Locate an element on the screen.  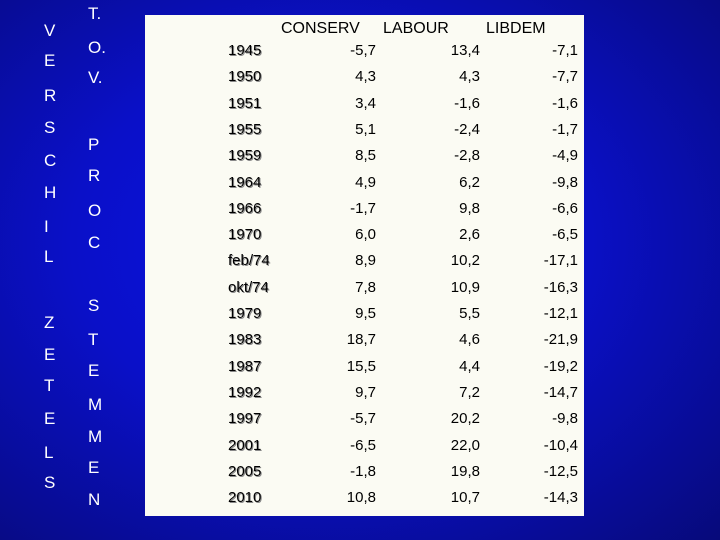
cell-labour: 4,6 is located at coordinates (469, 340).